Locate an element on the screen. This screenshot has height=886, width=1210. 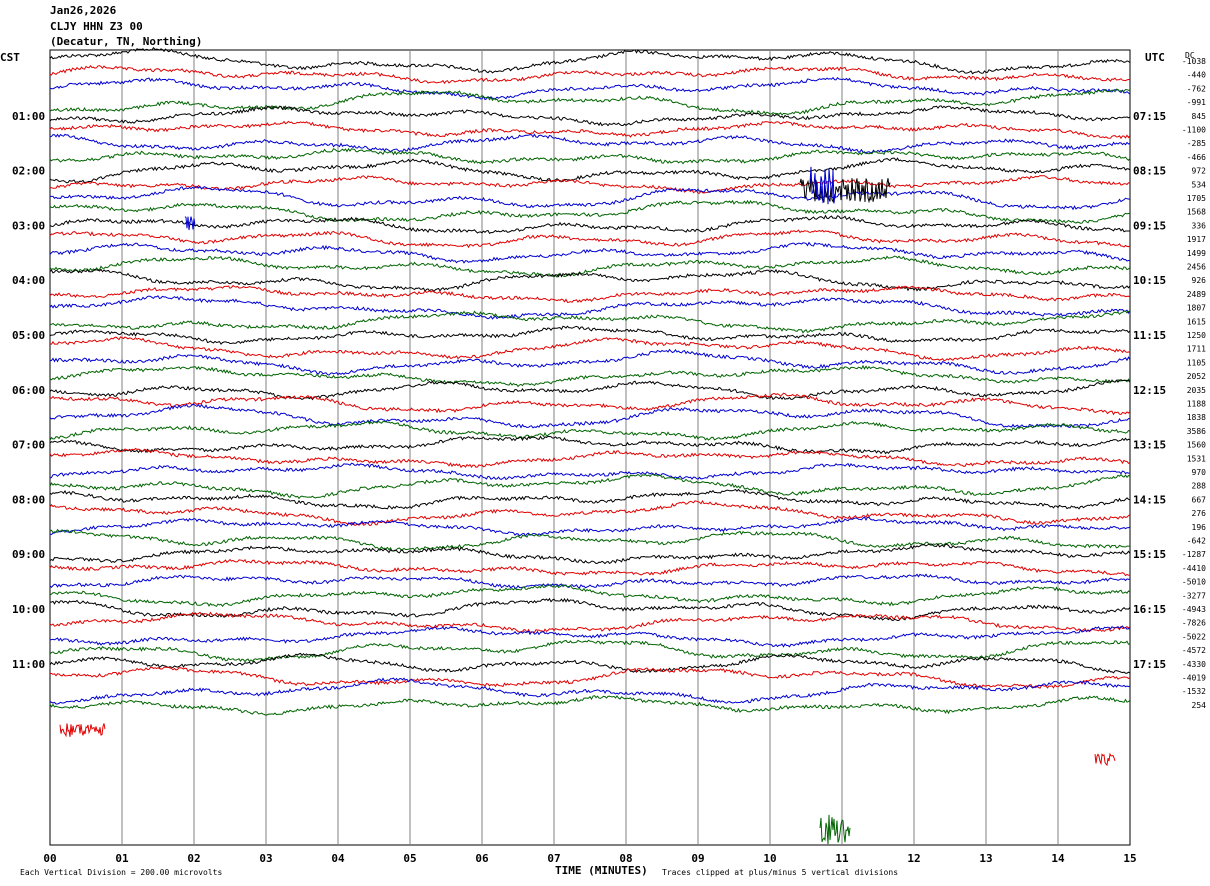
dc-offset-value: 2489 is located at coordinates (1196, 294).